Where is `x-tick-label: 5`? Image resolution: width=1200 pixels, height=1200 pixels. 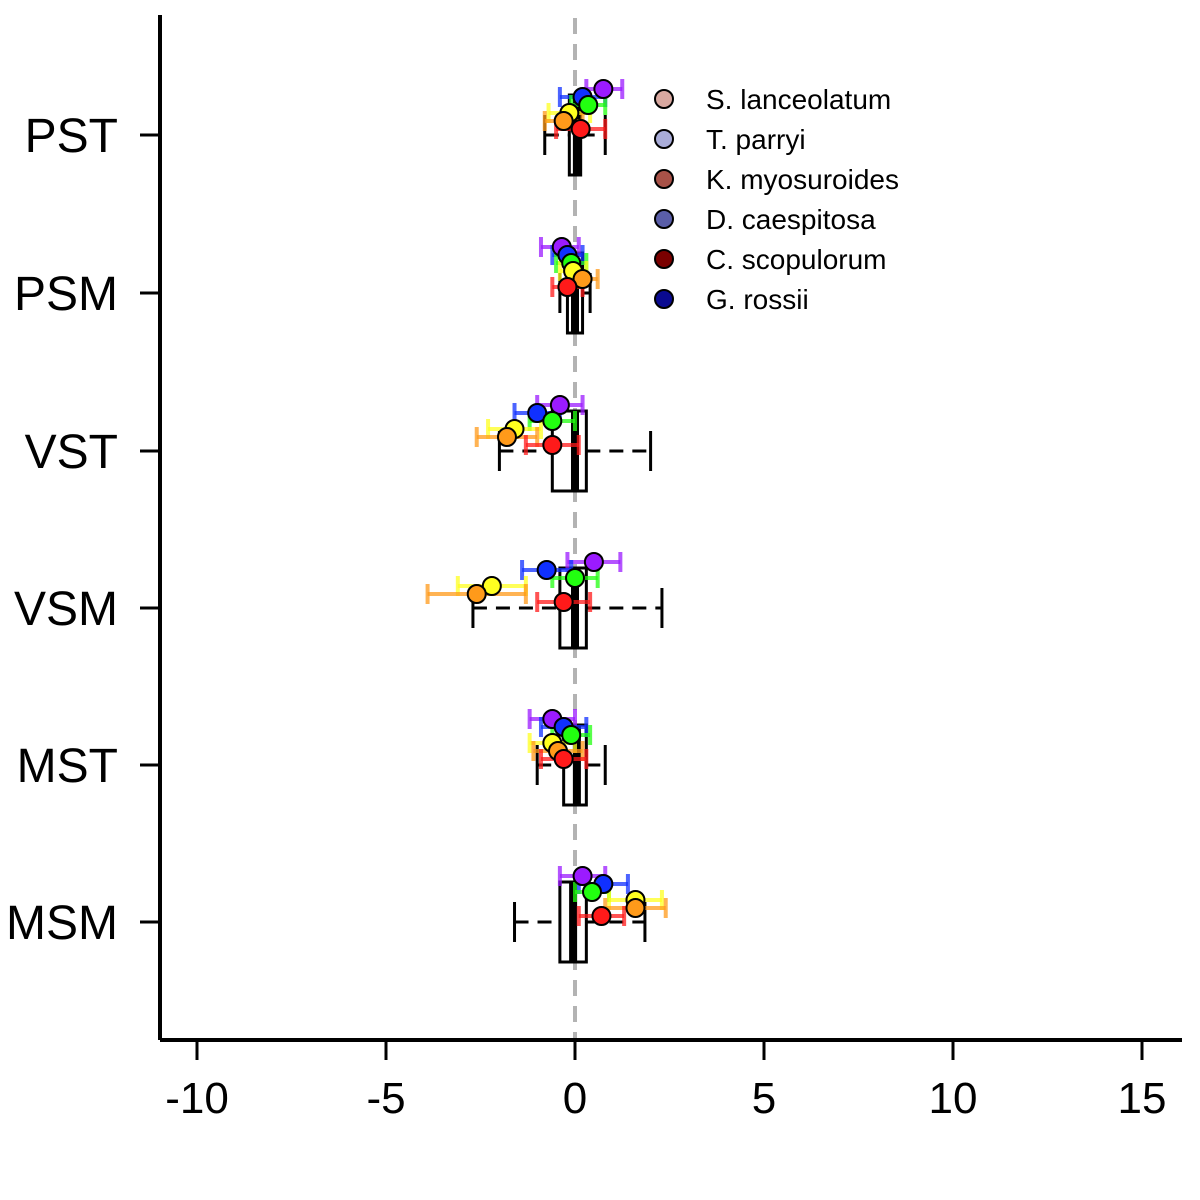
x-tick-label: 5 is located at coordinates (764, 1098).